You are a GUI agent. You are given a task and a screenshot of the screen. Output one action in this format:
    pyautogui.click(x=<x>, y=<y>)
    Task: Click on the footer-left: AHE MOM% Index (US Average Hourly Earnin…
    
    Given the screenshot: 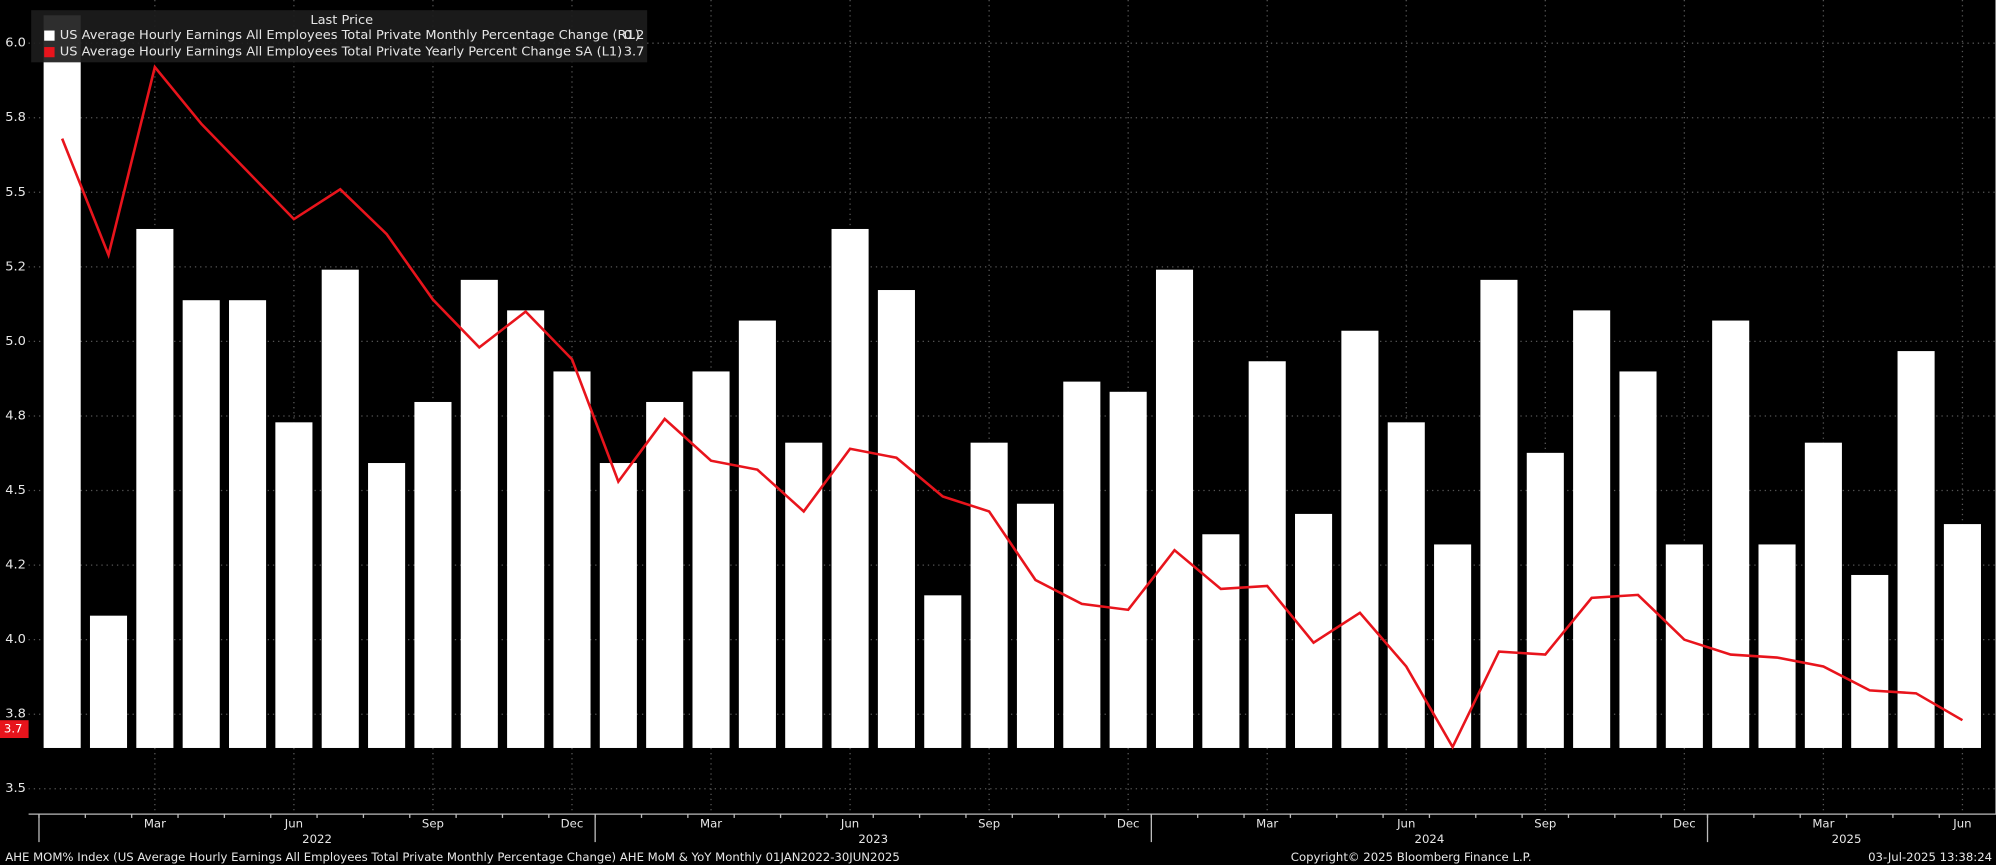 What is the action you would take?
    pyautogui.click(x=452, y=857)
    